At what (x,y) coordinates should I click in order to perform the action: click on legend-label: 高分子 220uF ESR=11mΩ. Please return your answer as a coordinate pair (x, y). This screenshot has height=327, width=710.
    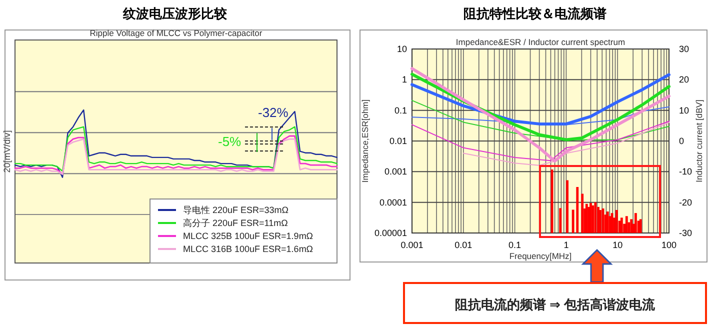
    Looking at the image, I should click on (235, 223).